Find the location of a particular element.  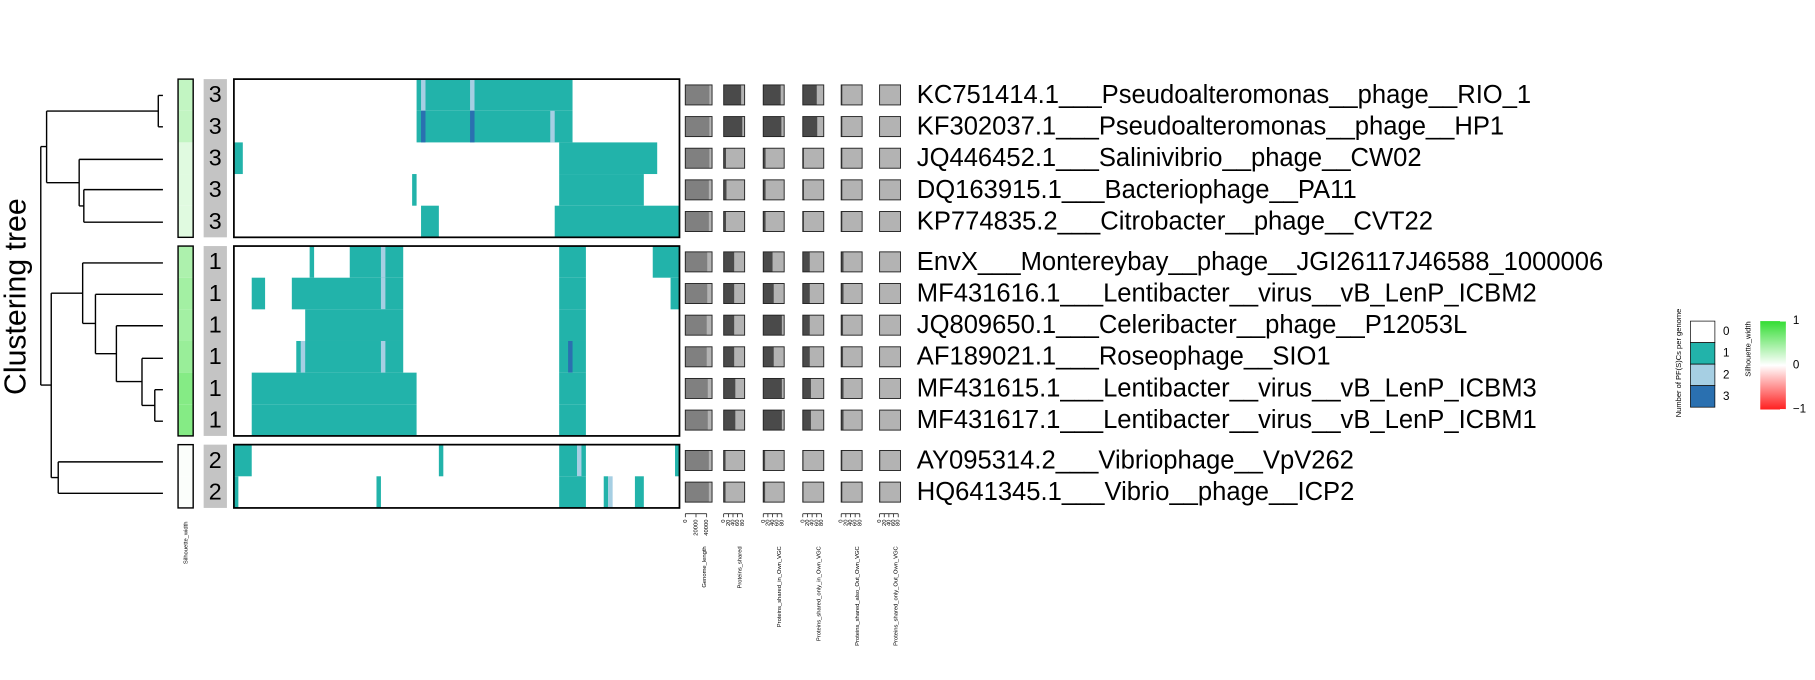

row-label: AY095314.2___Vibriophage__VpV262 is located at coordinates (1135, 460).